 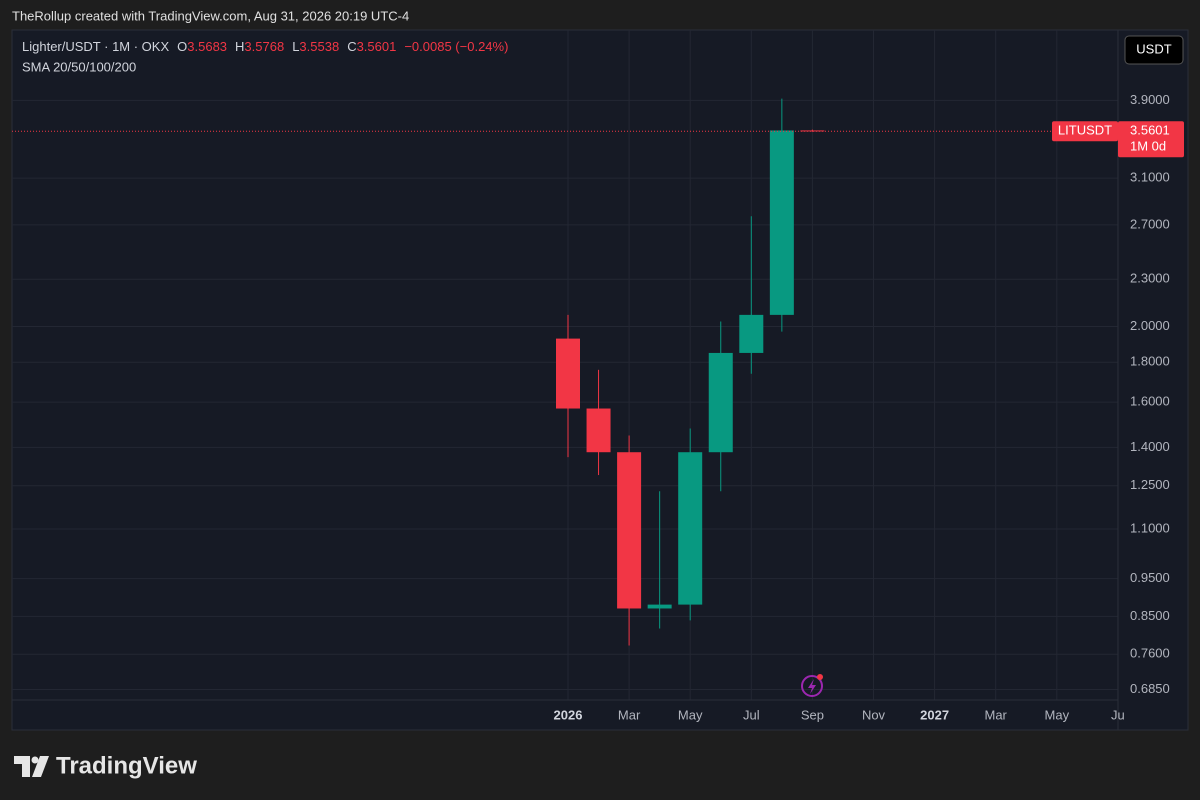 What do you see at coordinates (319, 46) in the screenshot?
I see `low-value: 3.5538` at bounding box center [319, 46].